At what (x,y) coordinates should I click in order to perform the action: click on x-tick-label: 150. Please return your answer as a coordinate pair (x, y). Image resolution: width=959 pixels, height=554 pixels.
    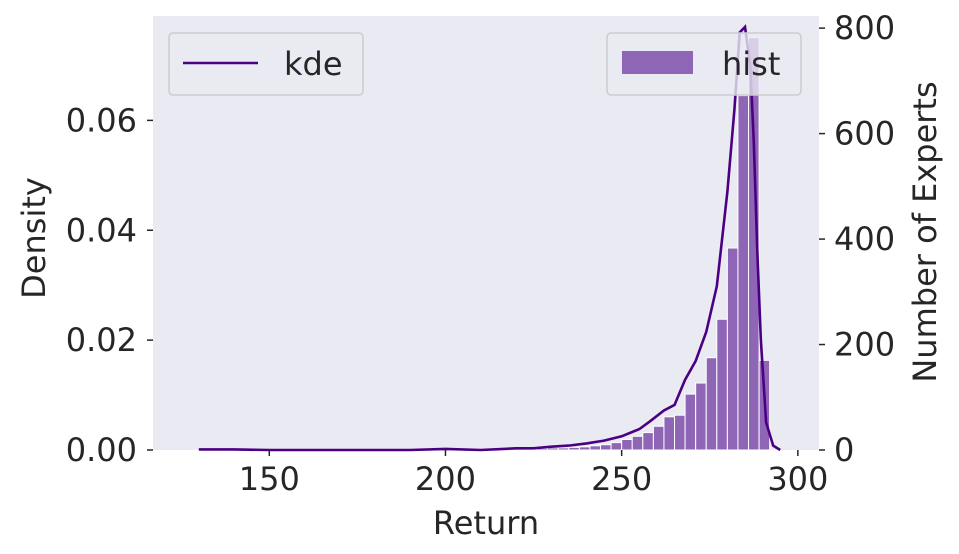
    Looking at the image, I should click on (269, 479).